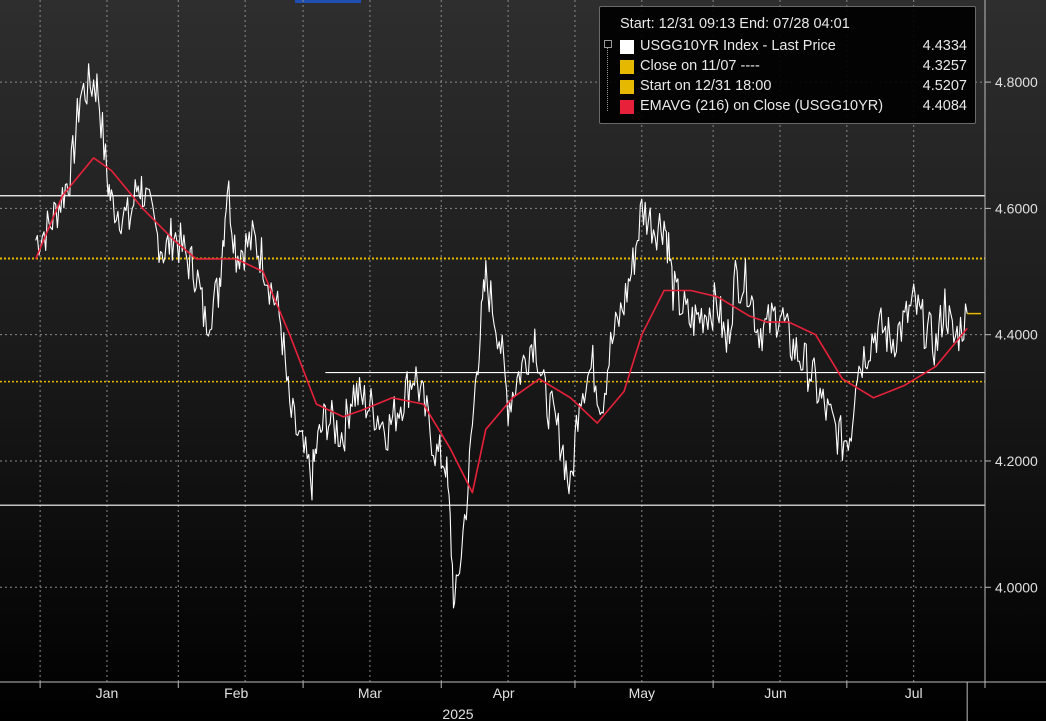  What do you see at coordinates (1016, 587) in the screenshot?
I see `y-tick-label: 4.0000` at bounding box center [1016, 587].